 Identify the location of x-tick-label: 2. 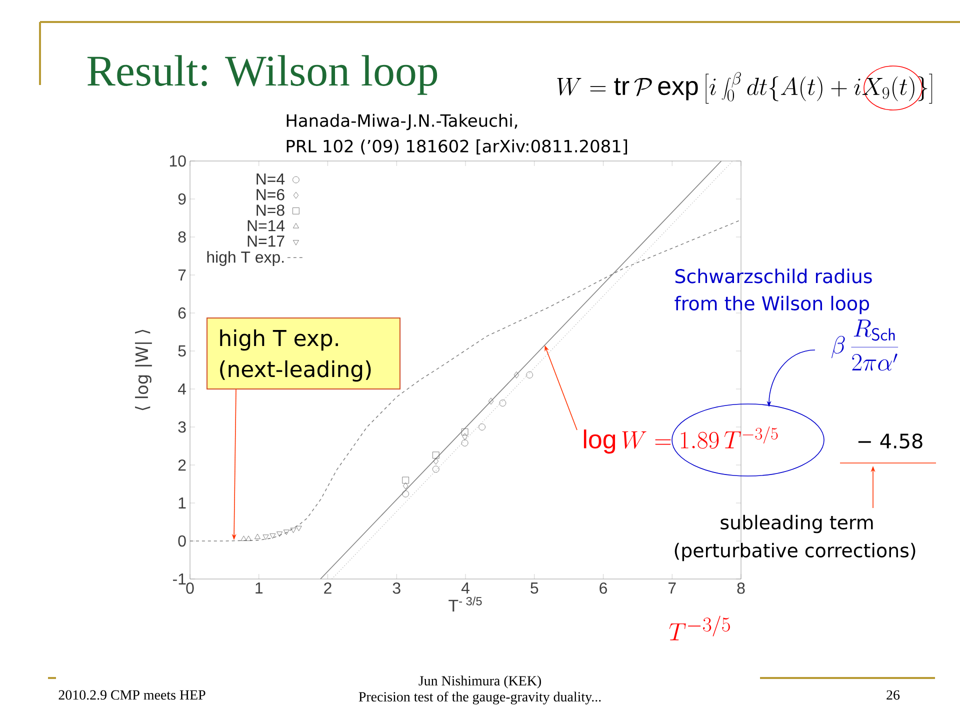
(328, 588).